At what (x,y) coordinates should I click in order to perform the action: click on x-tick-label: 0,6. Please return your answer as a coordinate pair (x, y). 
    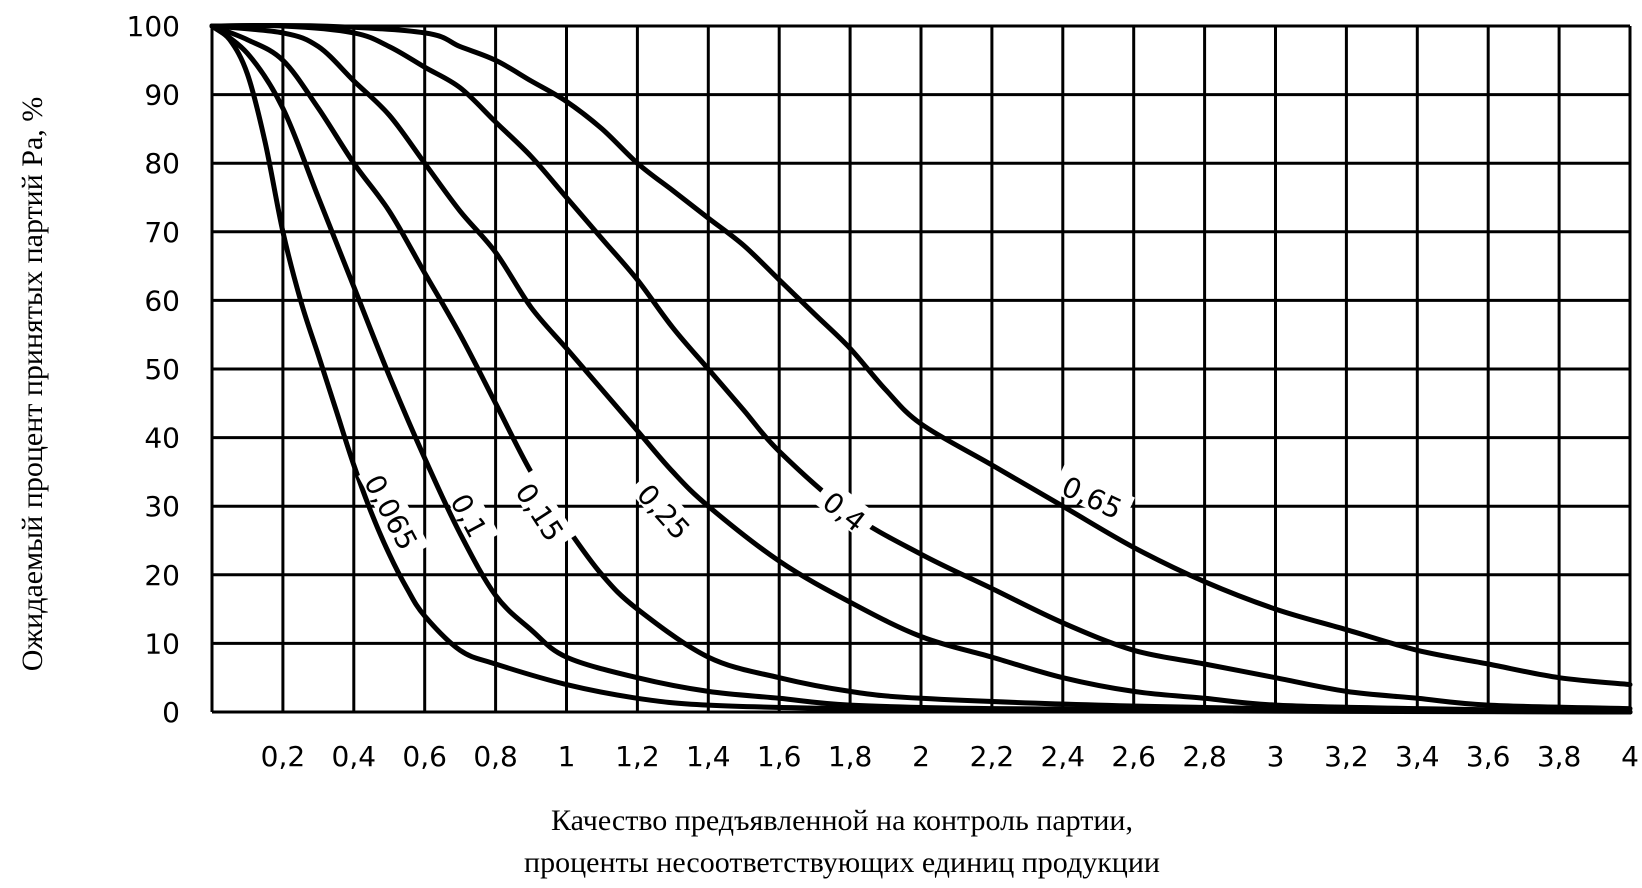
    Looking at the image, I should click on (424, 756).